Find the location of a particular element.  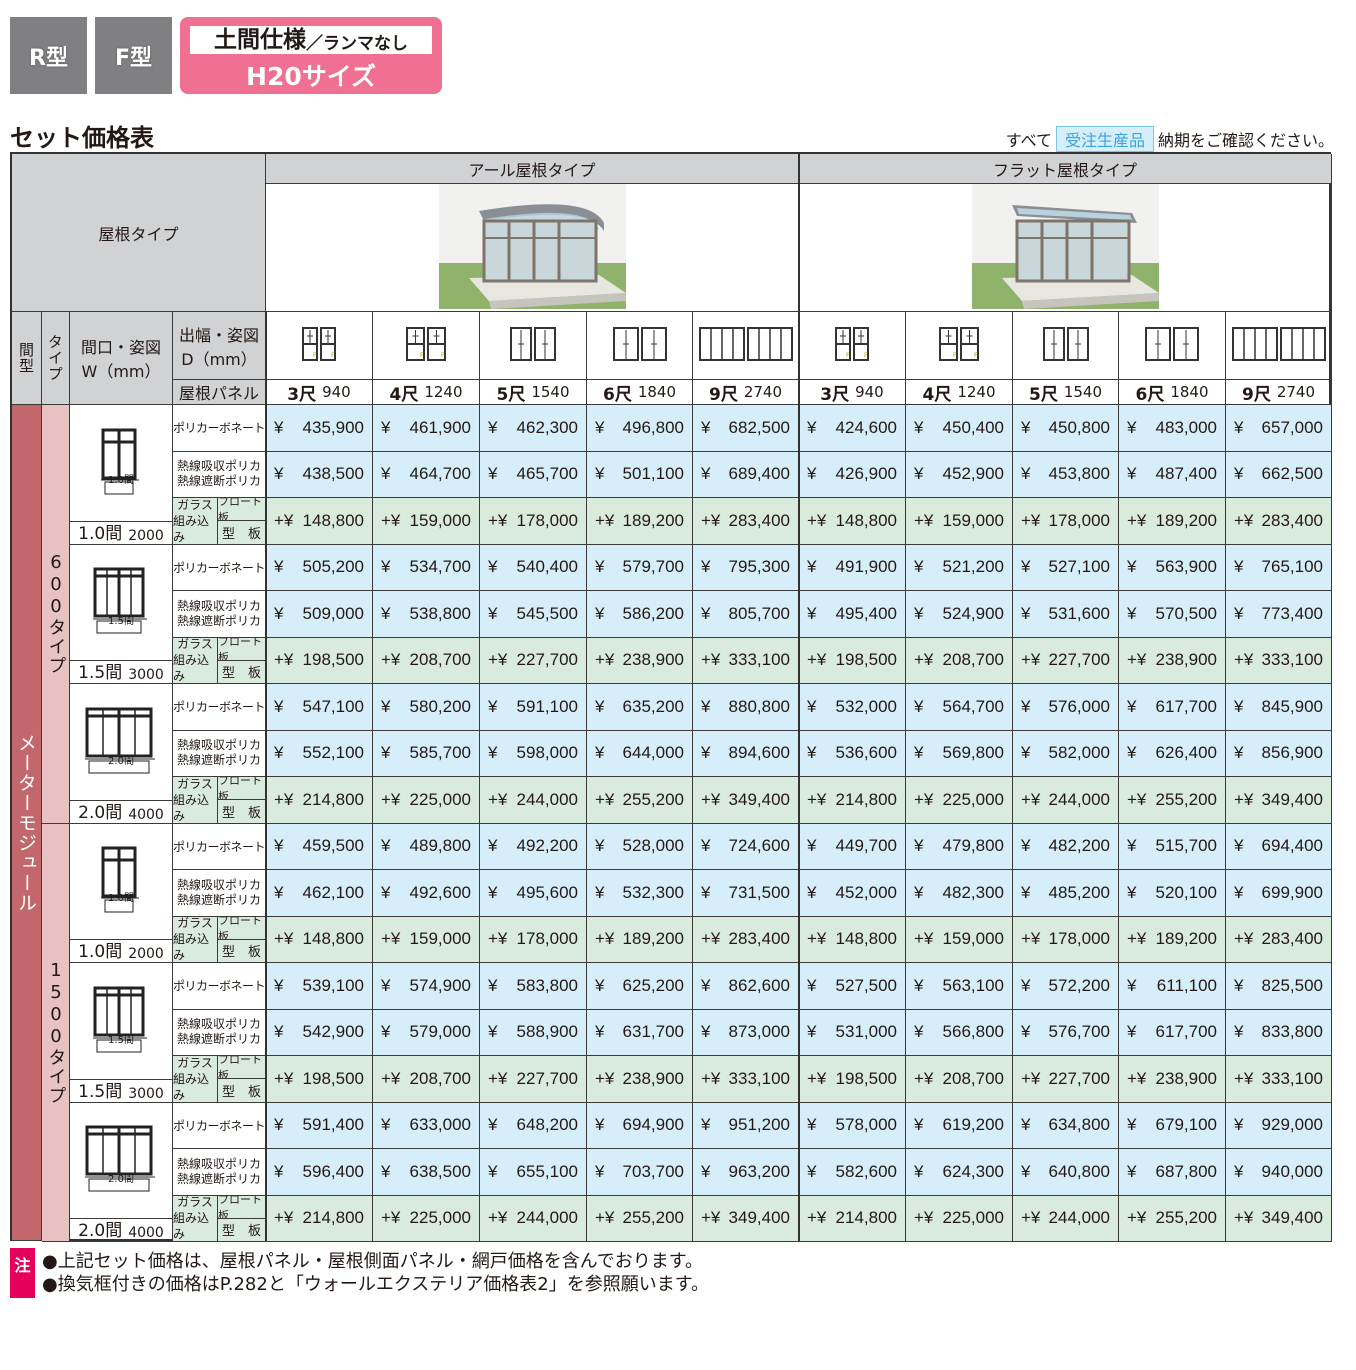

depth-figure-cell is located at coordinates (746, 346).